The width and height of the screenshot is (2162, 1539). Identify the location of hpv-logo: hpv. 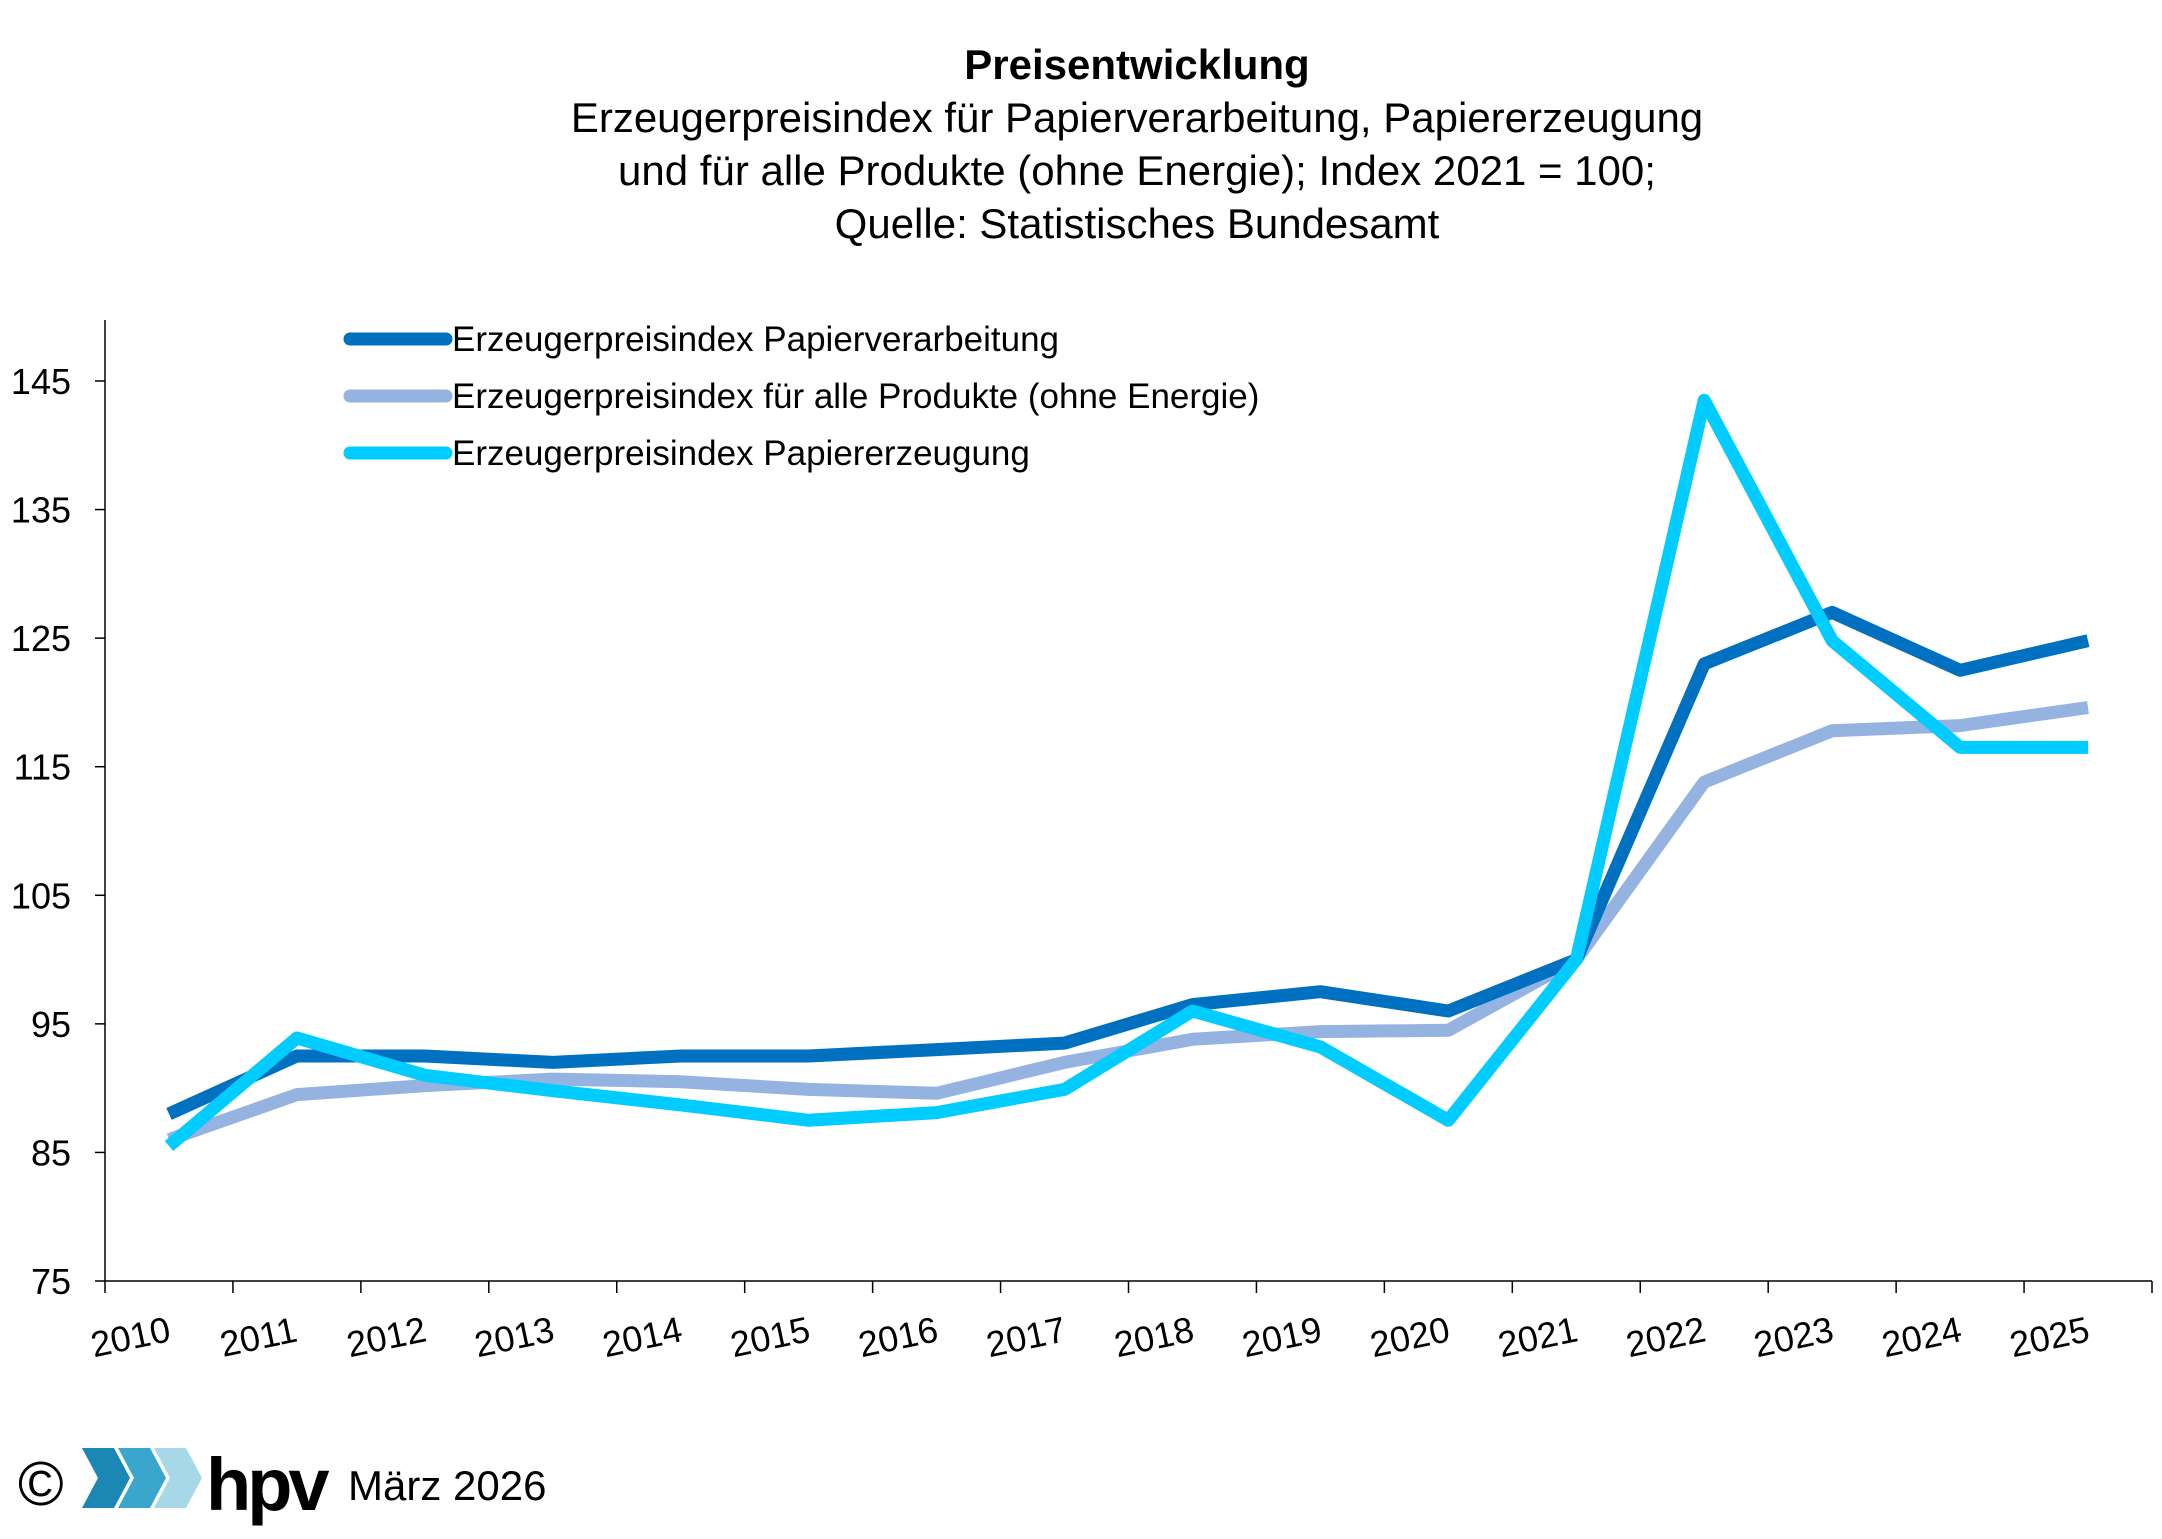
(207, 1485).